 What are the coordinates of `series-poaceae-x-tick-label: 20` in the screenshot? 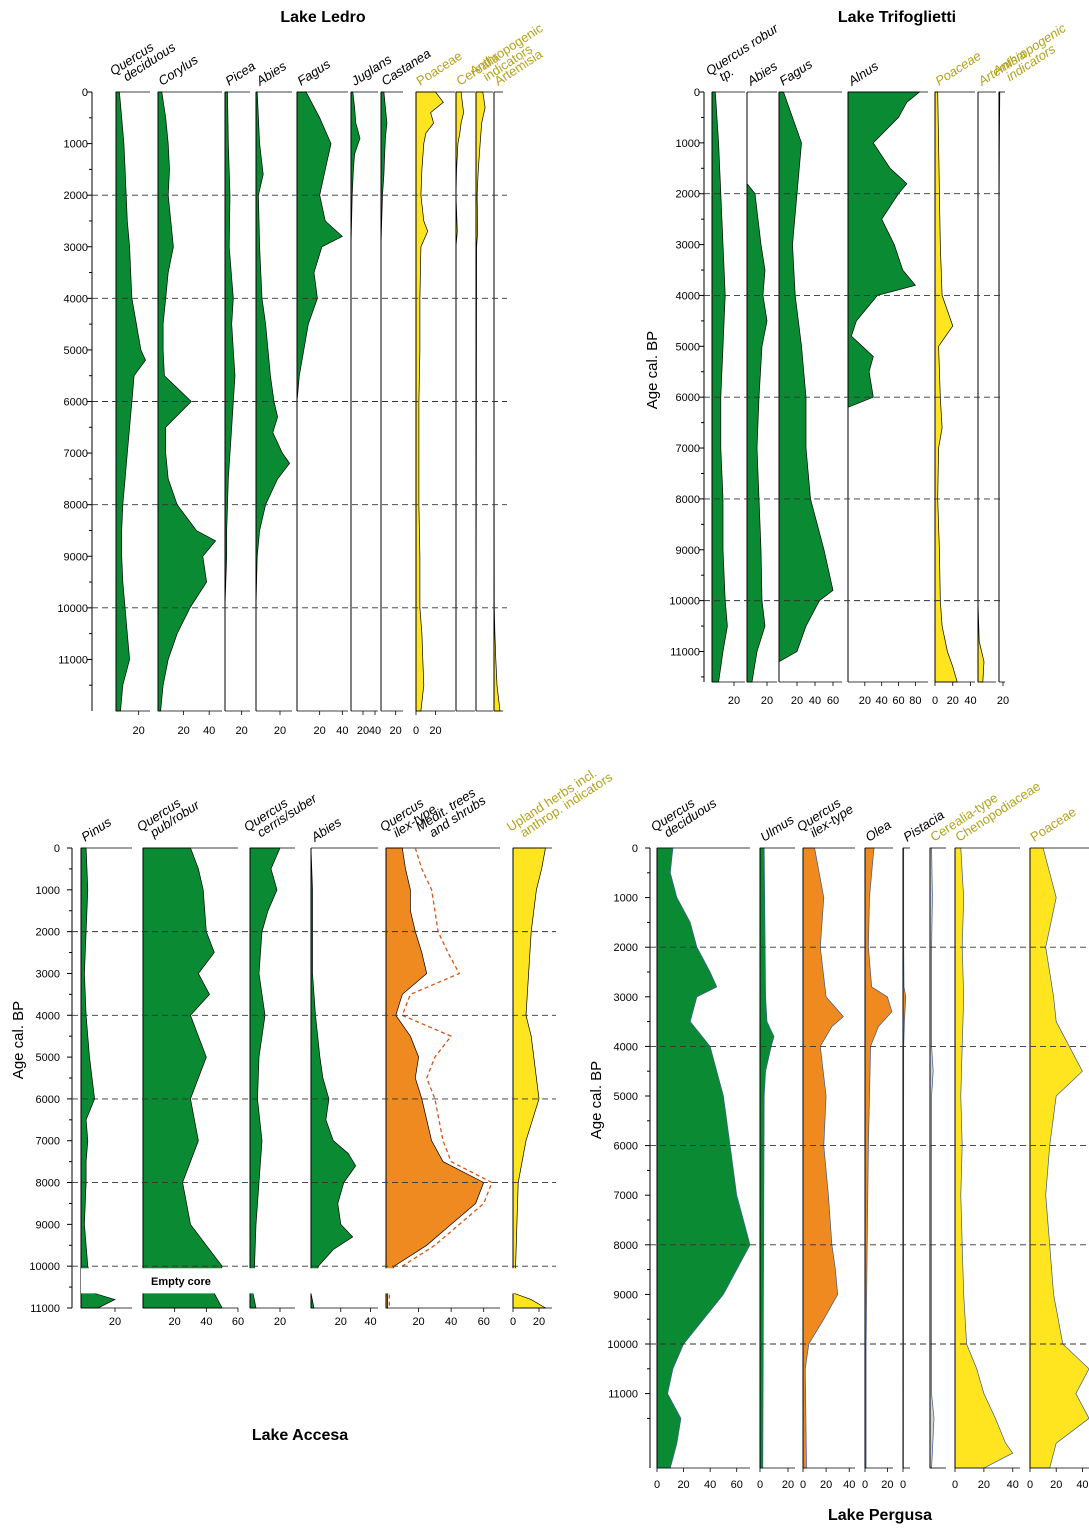 It's located at (953, 701).